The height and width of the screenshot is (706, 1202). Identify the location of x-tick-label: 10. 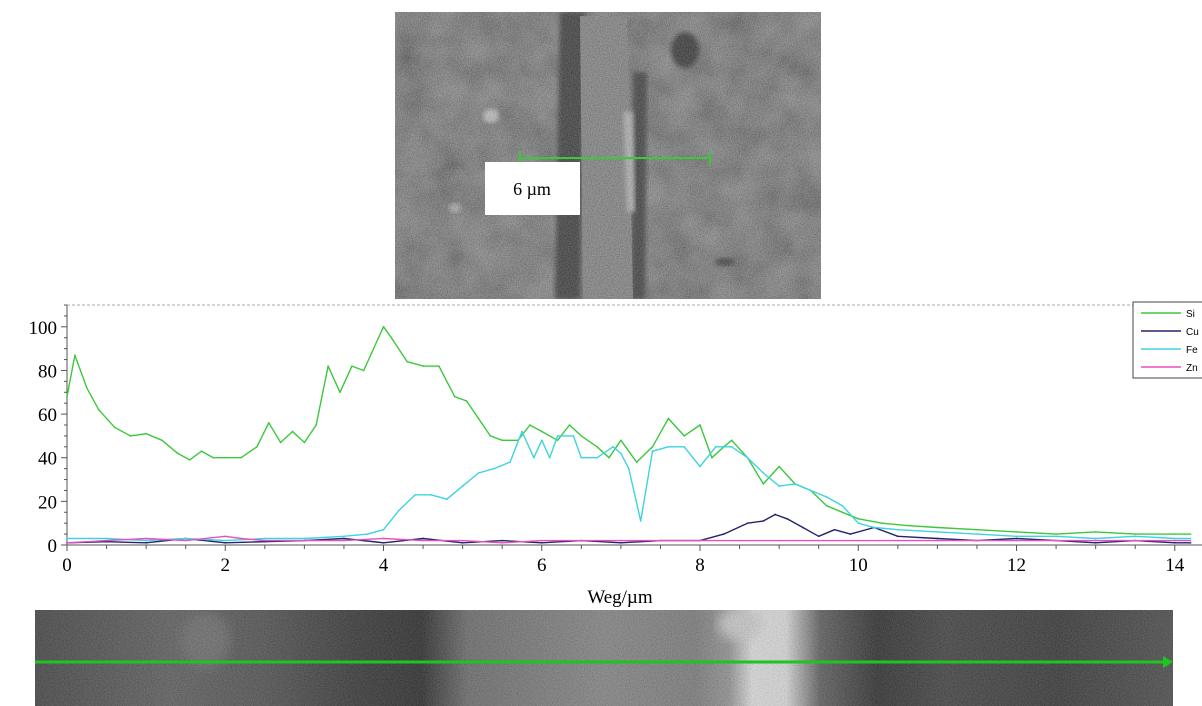
(858, 565).